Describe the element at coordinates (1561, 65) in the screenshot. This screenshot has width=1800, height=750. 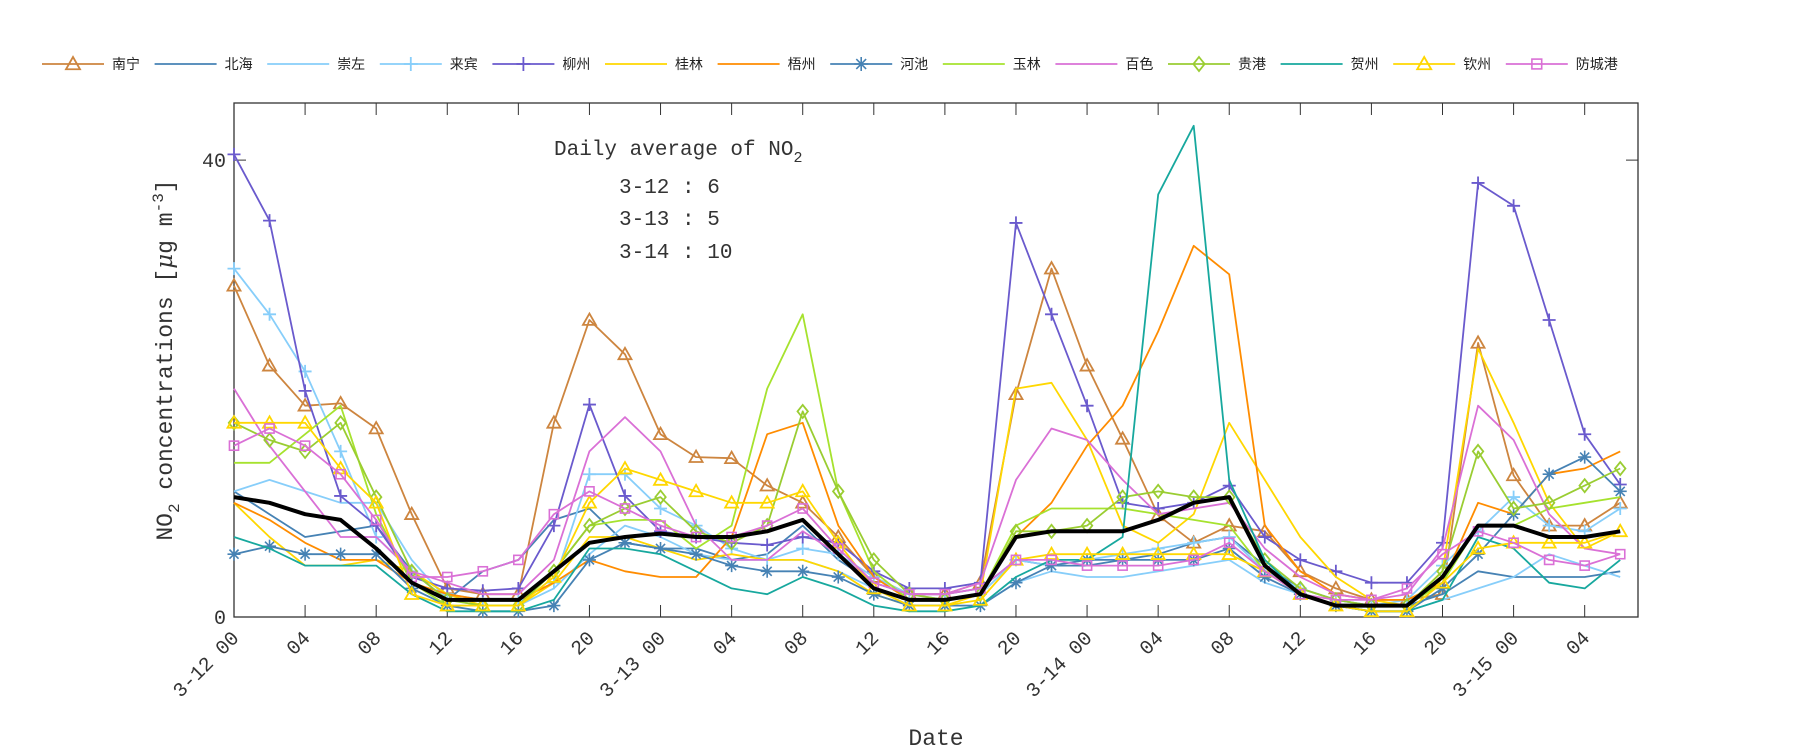
I see `legend-item: 防城港` at that location.